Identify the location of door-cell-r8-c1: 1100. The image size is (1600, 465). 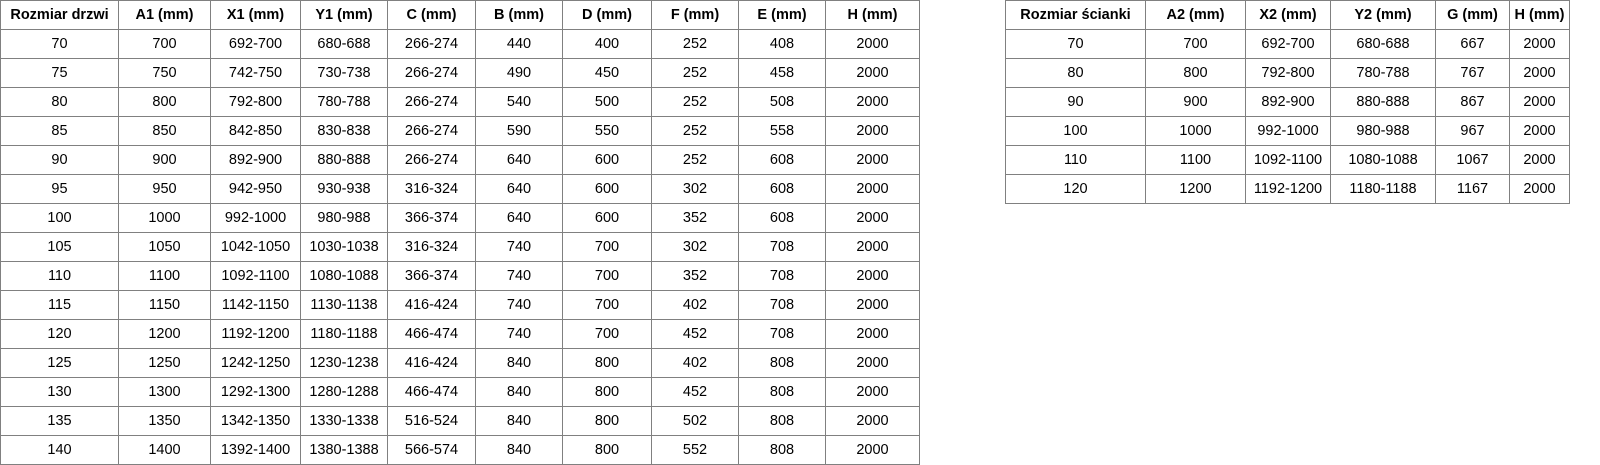
(164, 276).